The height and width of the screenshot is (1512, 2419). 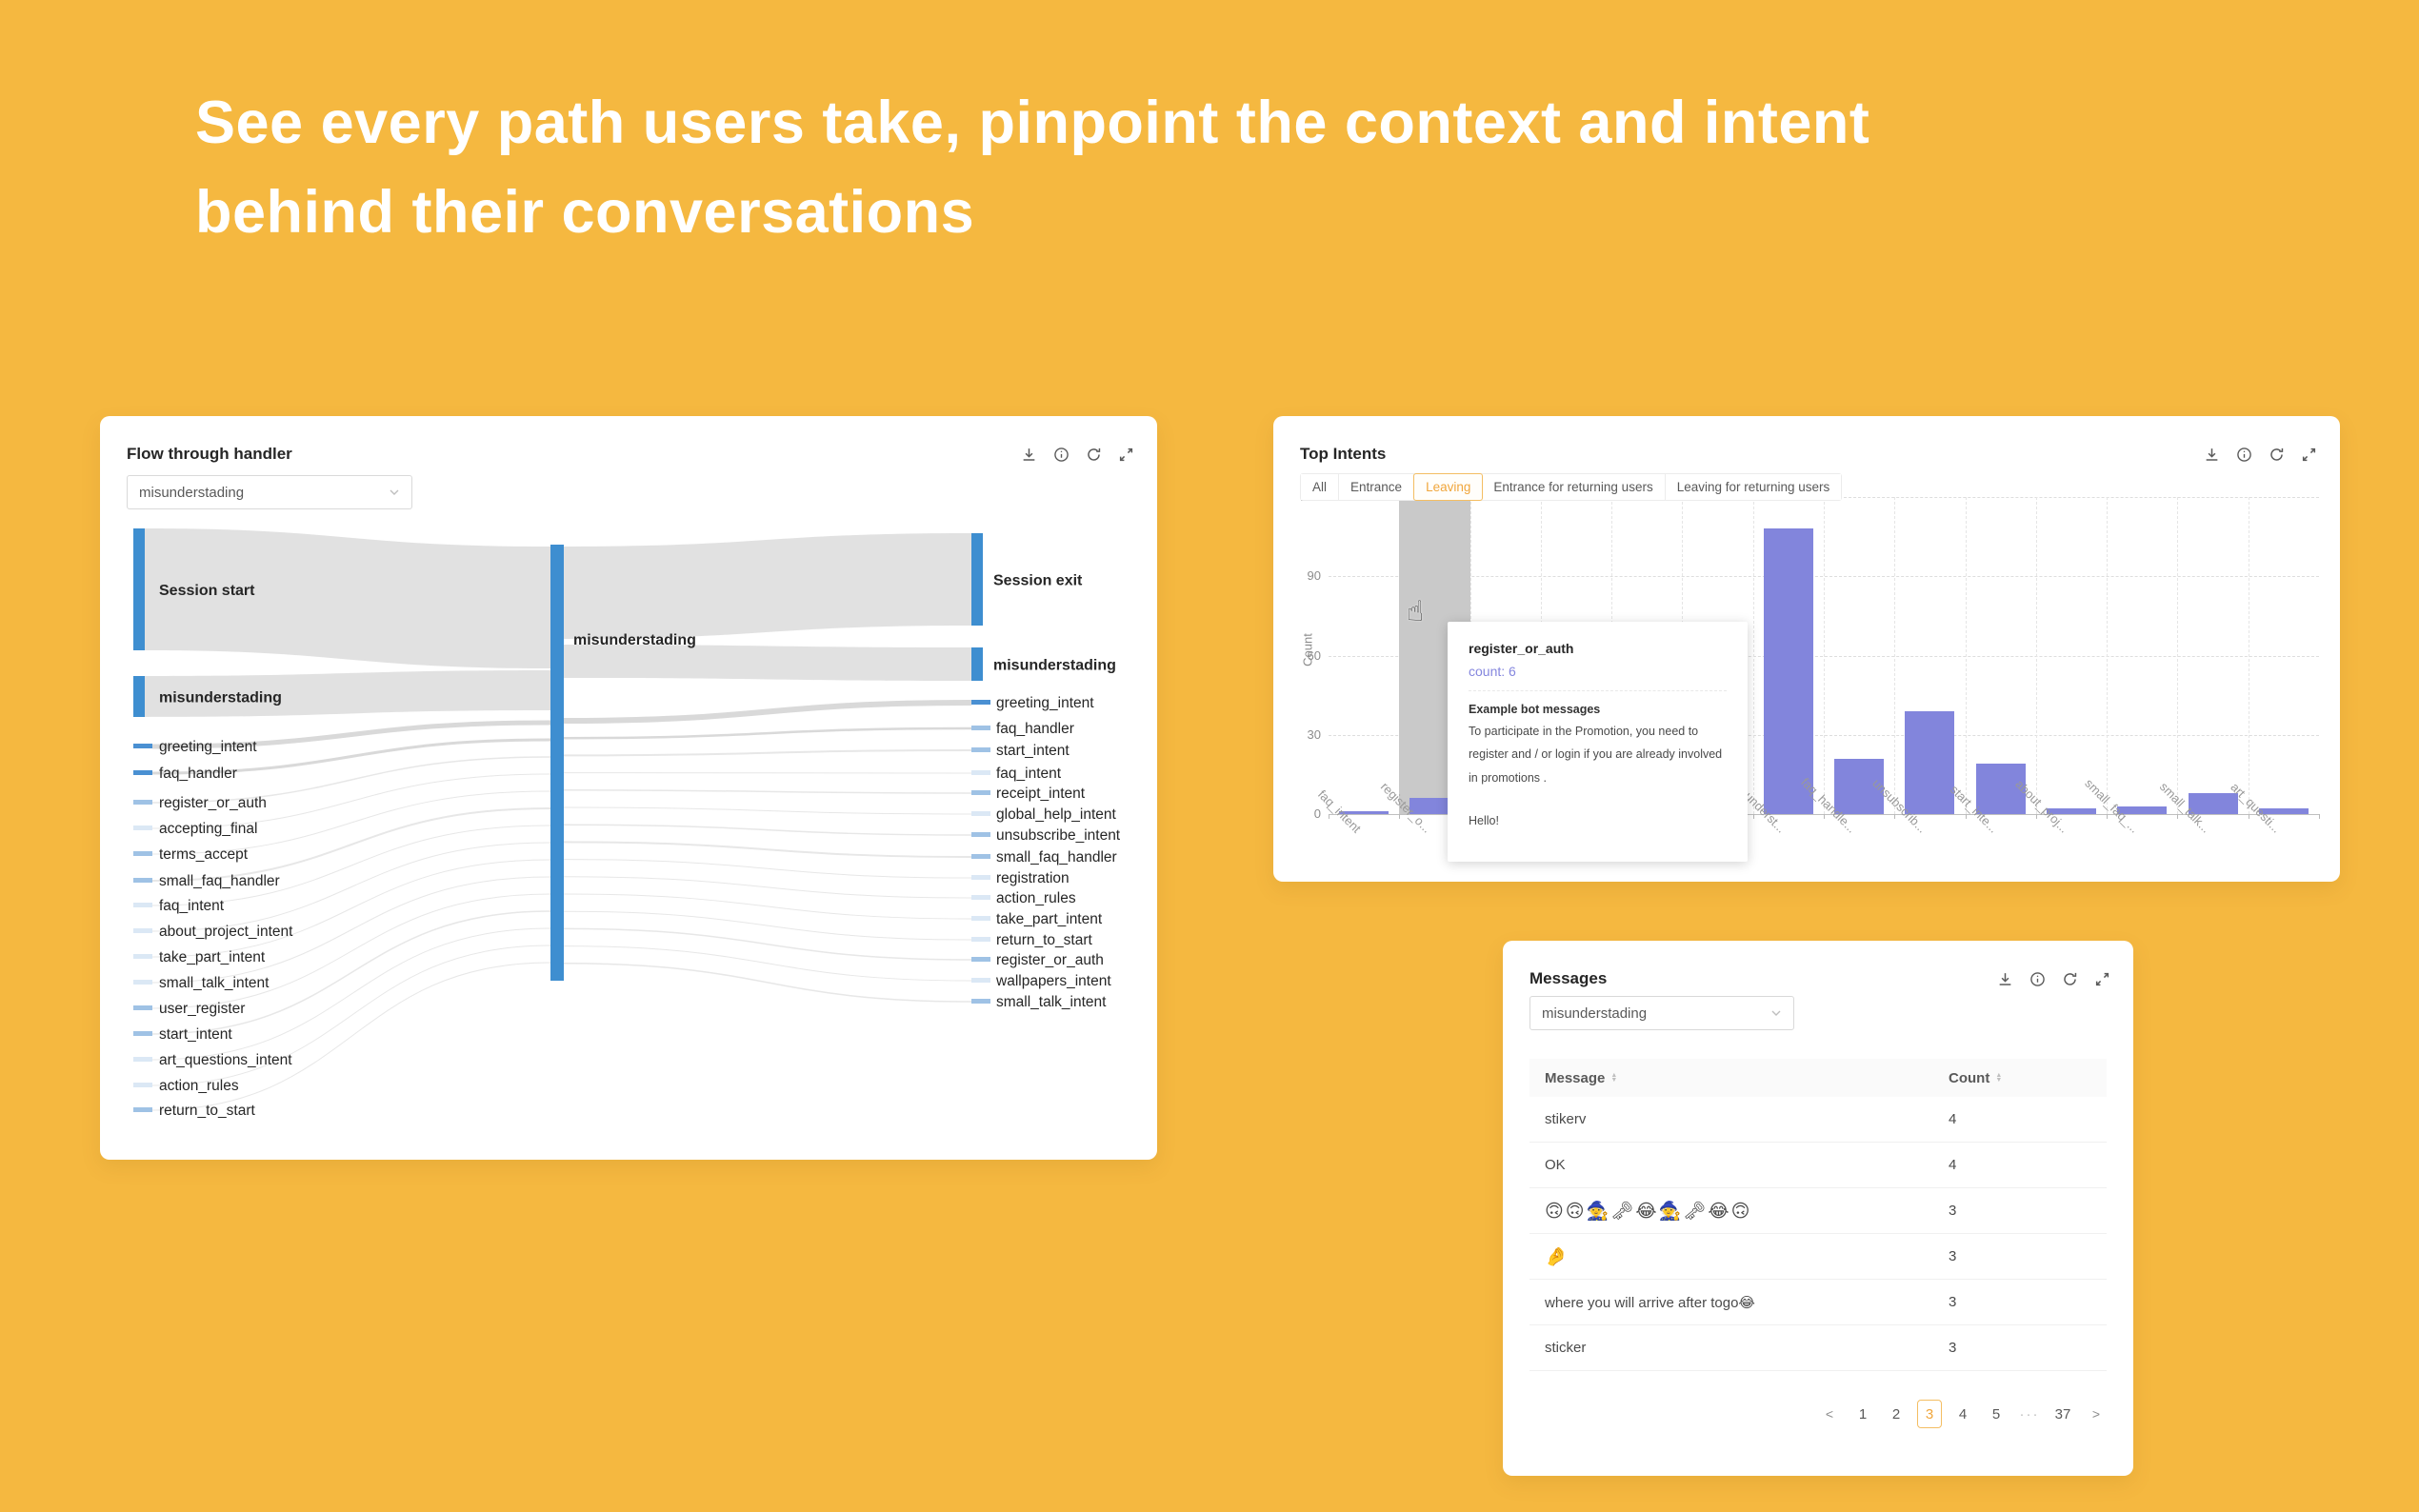 What do you see at coordinates (2283, 811) in the screenshot?
I see `bar-art_questi` at bounding box center [2283, 811].